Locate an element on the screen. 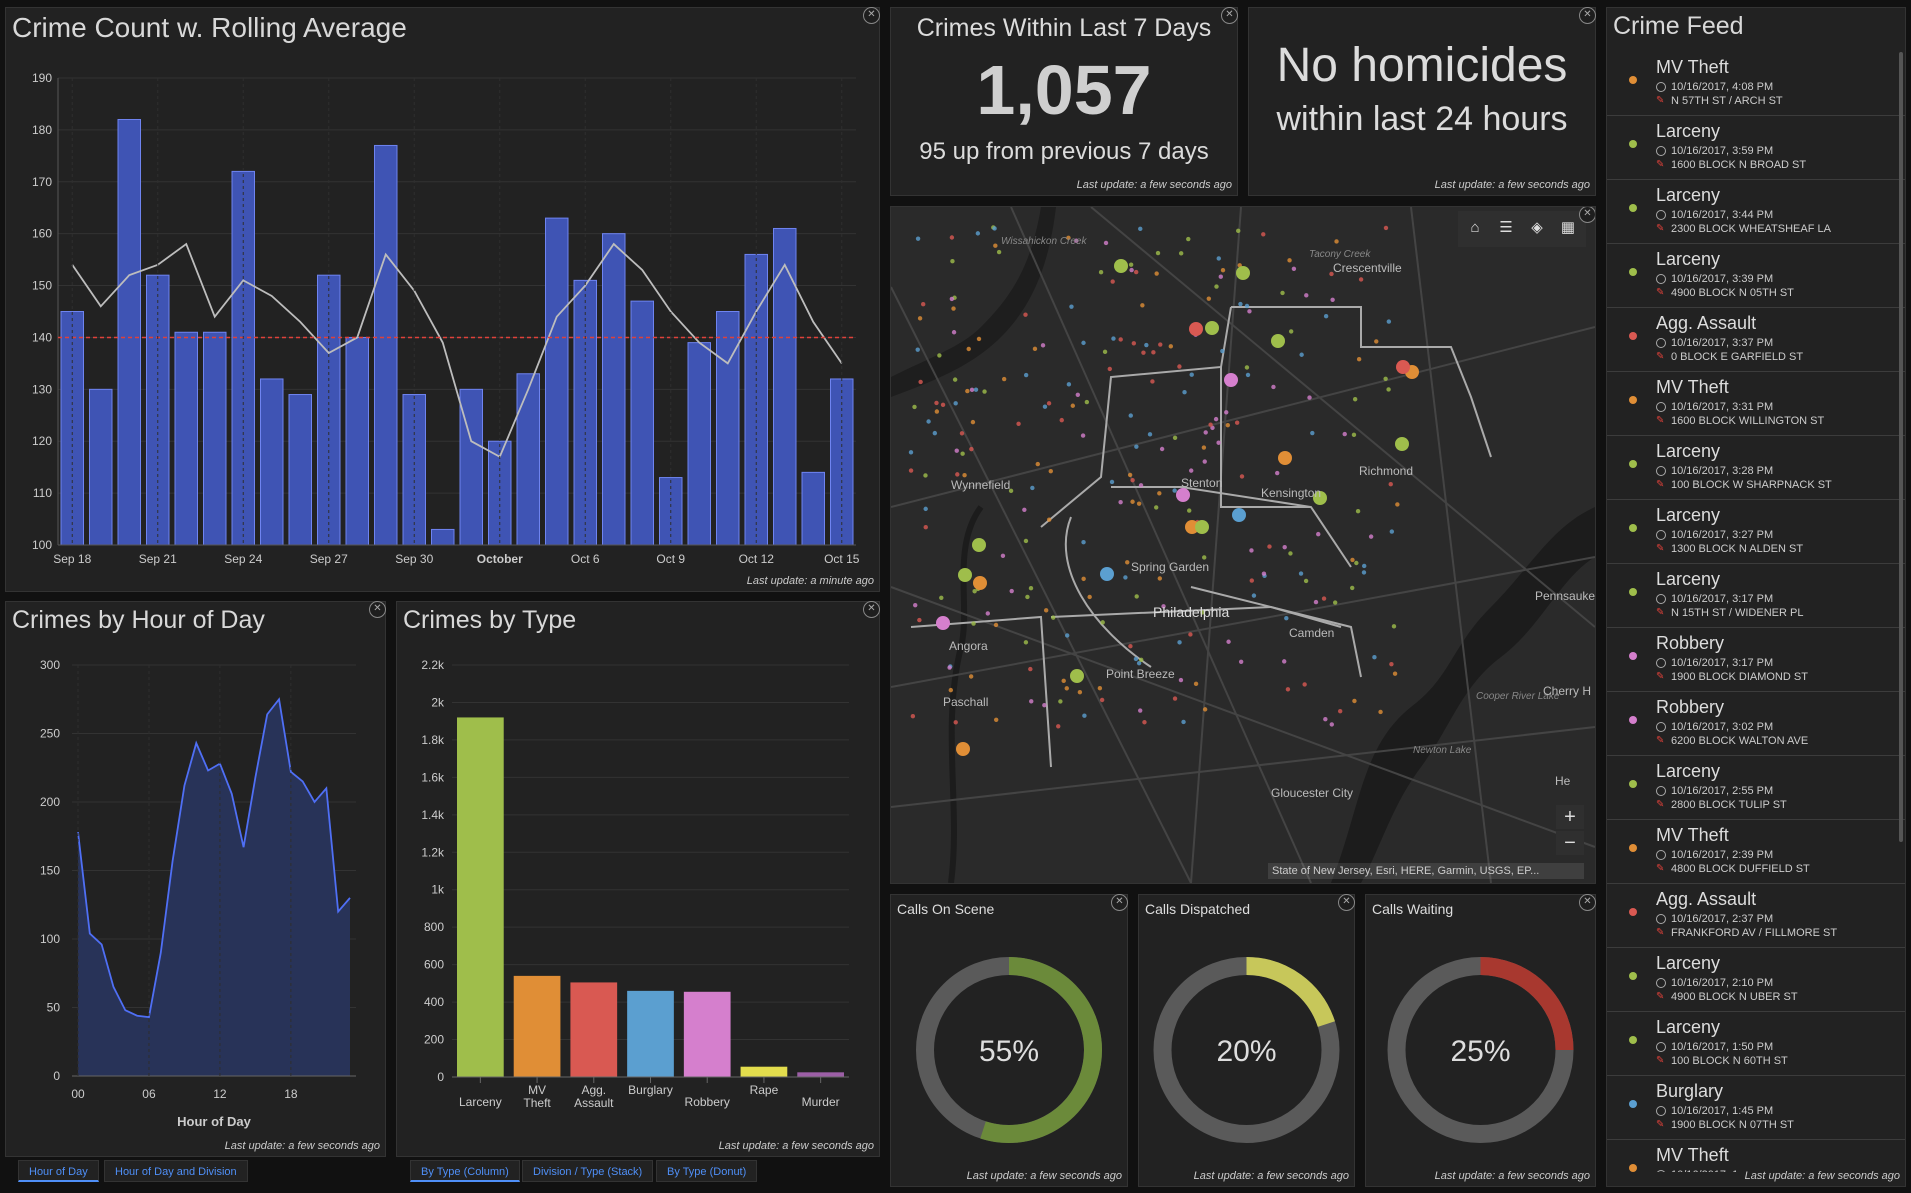  zoom-in-button: + is located at coordinates (1570, 817).